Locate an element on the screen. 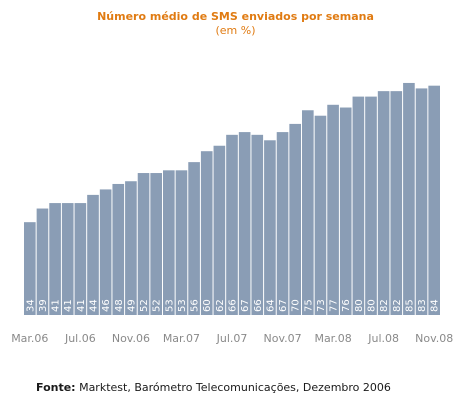 This screenshot has width=471, height=408. data-label-Mai.08: 80 is located at coordinates (359, 305).